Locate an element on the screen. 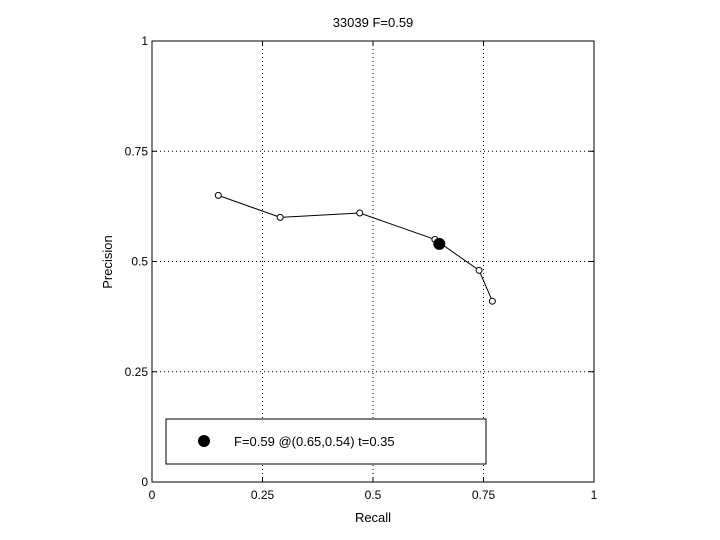  series is located at coordinates (355, 248).